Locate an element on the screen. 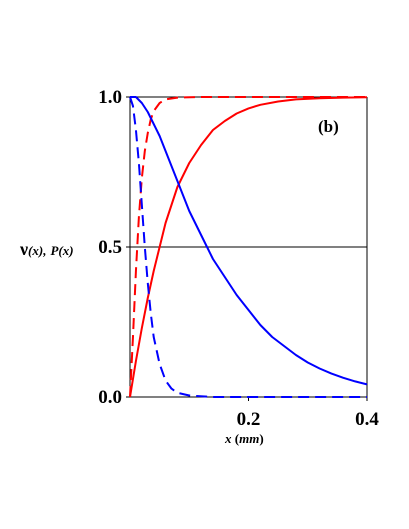 The image size is (409, 529). x-tick-label: 0.4 is located at coordinates (367, 419).